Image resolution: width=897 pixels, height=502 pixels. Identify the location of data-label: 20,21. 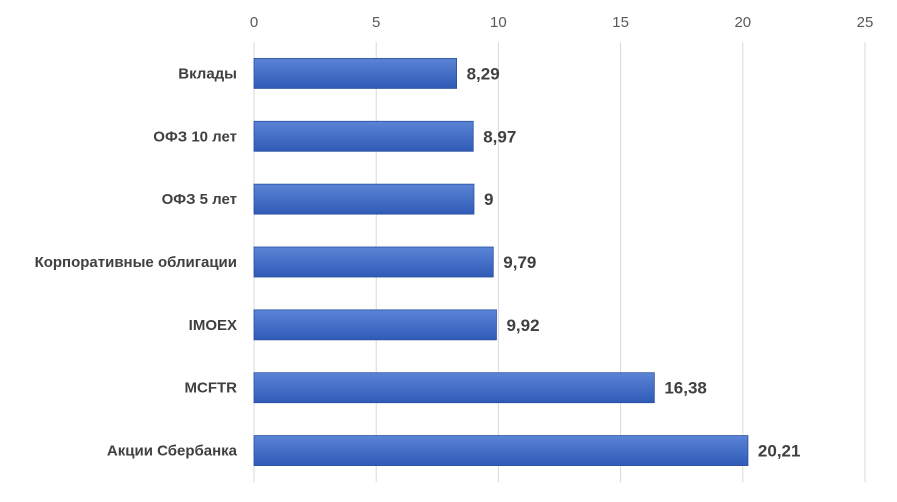
(779, 451).